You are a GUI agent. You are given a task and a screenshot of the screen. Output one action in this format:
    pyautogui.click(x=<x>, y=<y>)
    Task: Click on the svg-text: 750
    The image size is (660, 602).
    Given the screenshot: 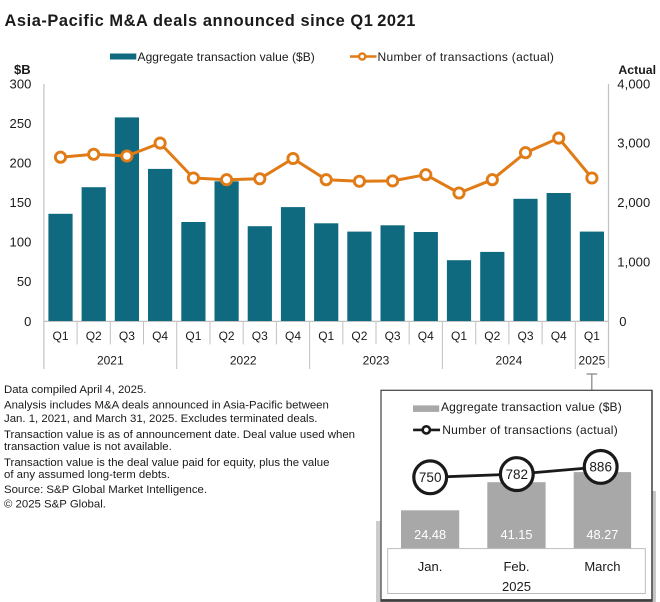 What is the action you would take?
    pyautogui.click(x=430, y=477)
    